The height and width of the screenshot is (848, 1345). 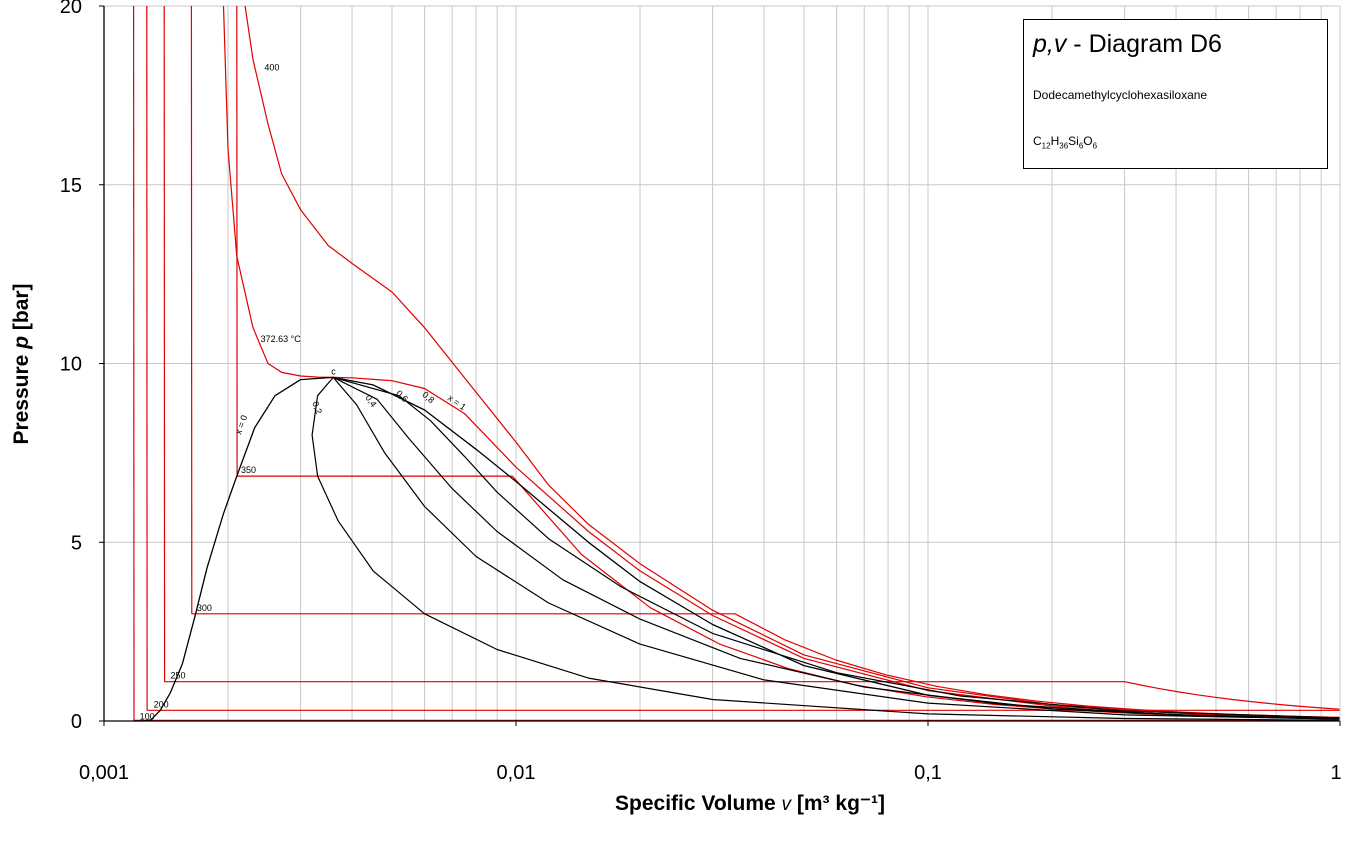 I want to click on formula-element: C, so click(x=1037, y=141).